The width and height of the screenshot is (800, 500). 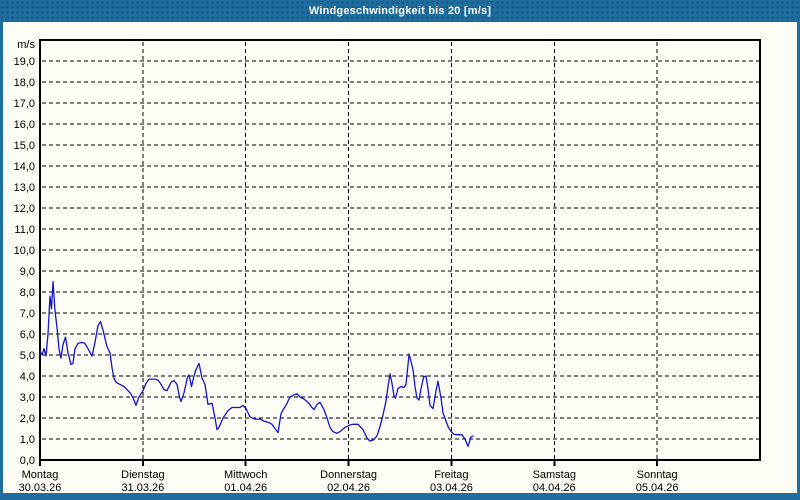 I want to click on y-tick-label: 17,0, so click(x=24, y=104).